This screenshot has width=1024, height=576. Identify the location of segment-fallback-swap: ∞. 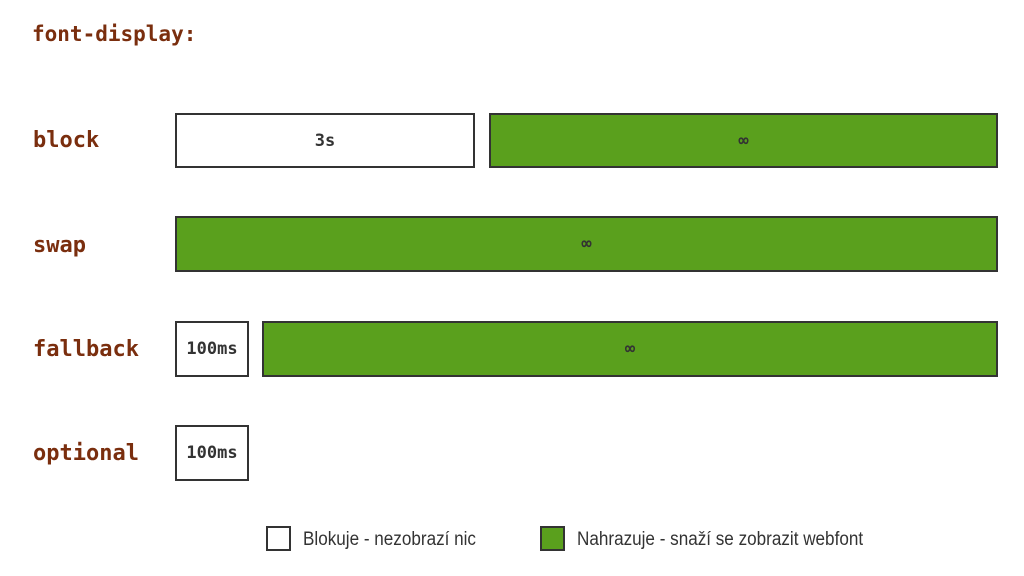
(630, 349).